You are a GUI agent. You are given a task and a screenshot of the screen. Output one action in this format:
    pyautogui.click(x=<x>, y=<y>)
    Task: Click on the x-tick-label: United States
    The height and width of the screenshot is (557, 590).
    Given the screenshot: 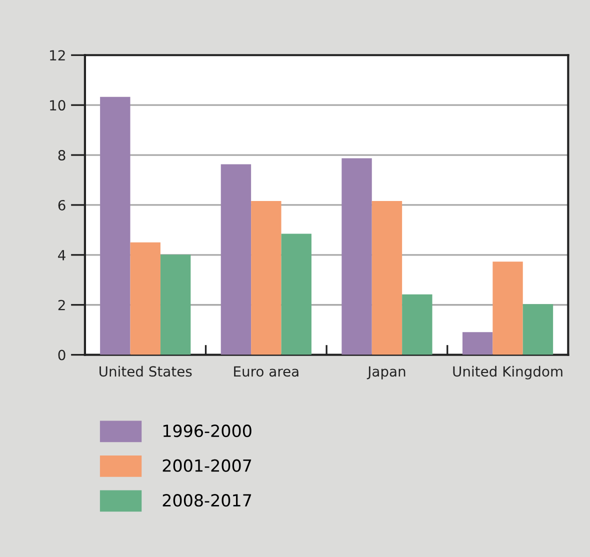 What is the action you would take?
    pyautogui.click(x=146, y=371)
    